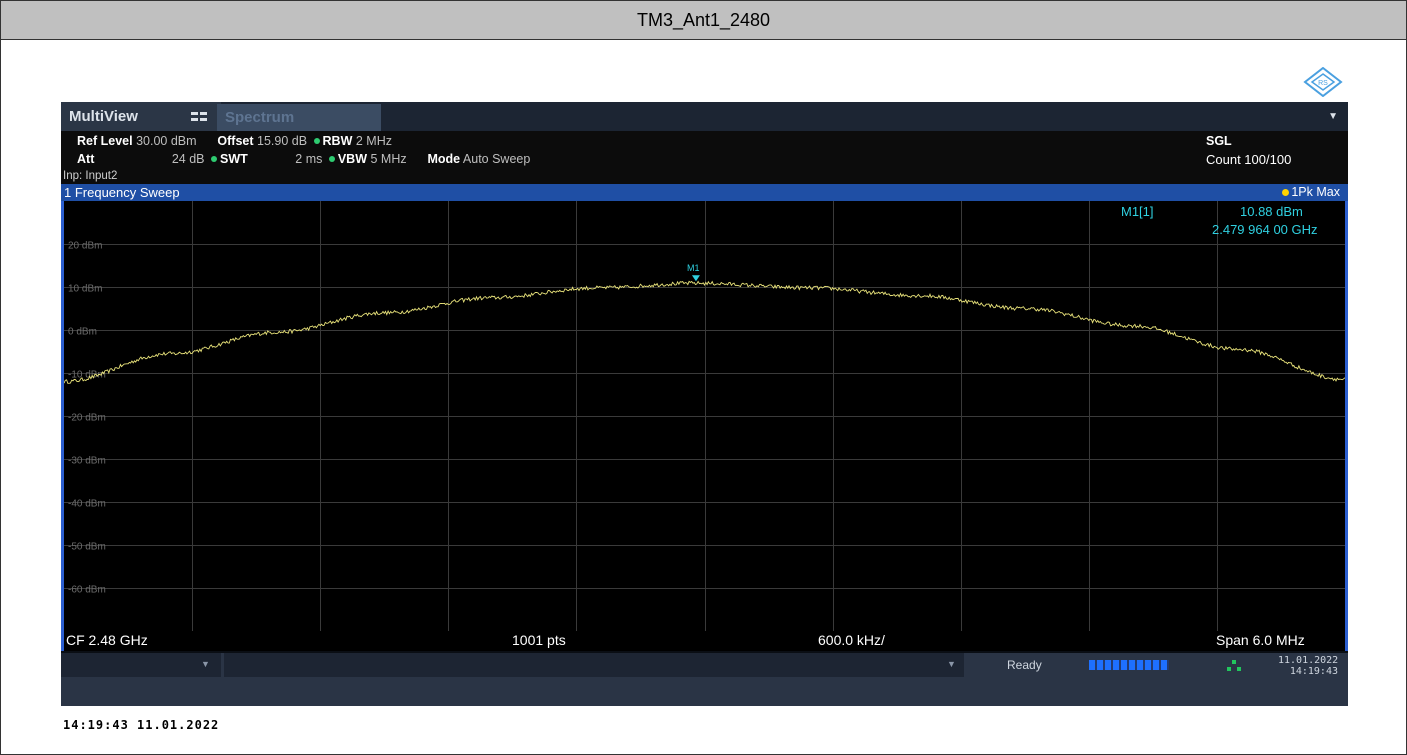 The image size is (1407, 755). What do you see at coordinates (704, 116) in the screenshot?
I see `tab-bar: MultiView Spectrum ▼` at bounding box center [704, 116].